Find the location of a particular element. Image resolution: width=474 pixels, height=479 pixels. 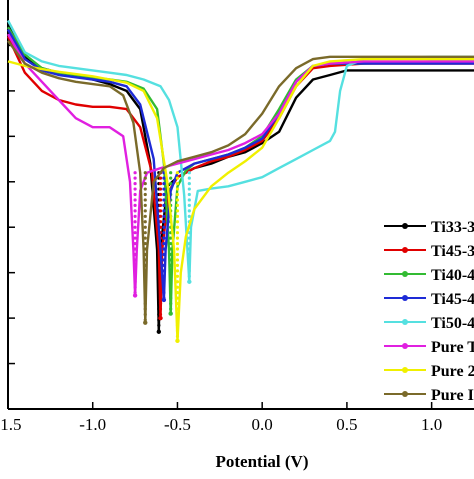

x-tick-label: -1.0 is located at coordinates (92, 424).